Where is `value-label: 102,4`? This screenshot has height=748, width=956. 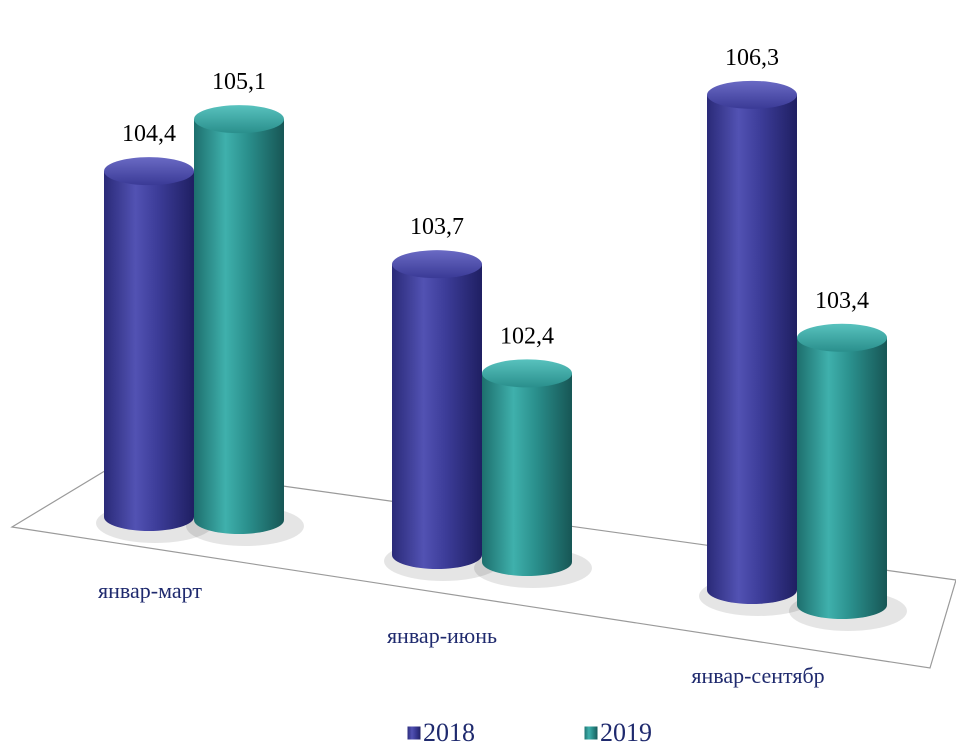
value-label: 102,4 is located at coordinates (527, 336).